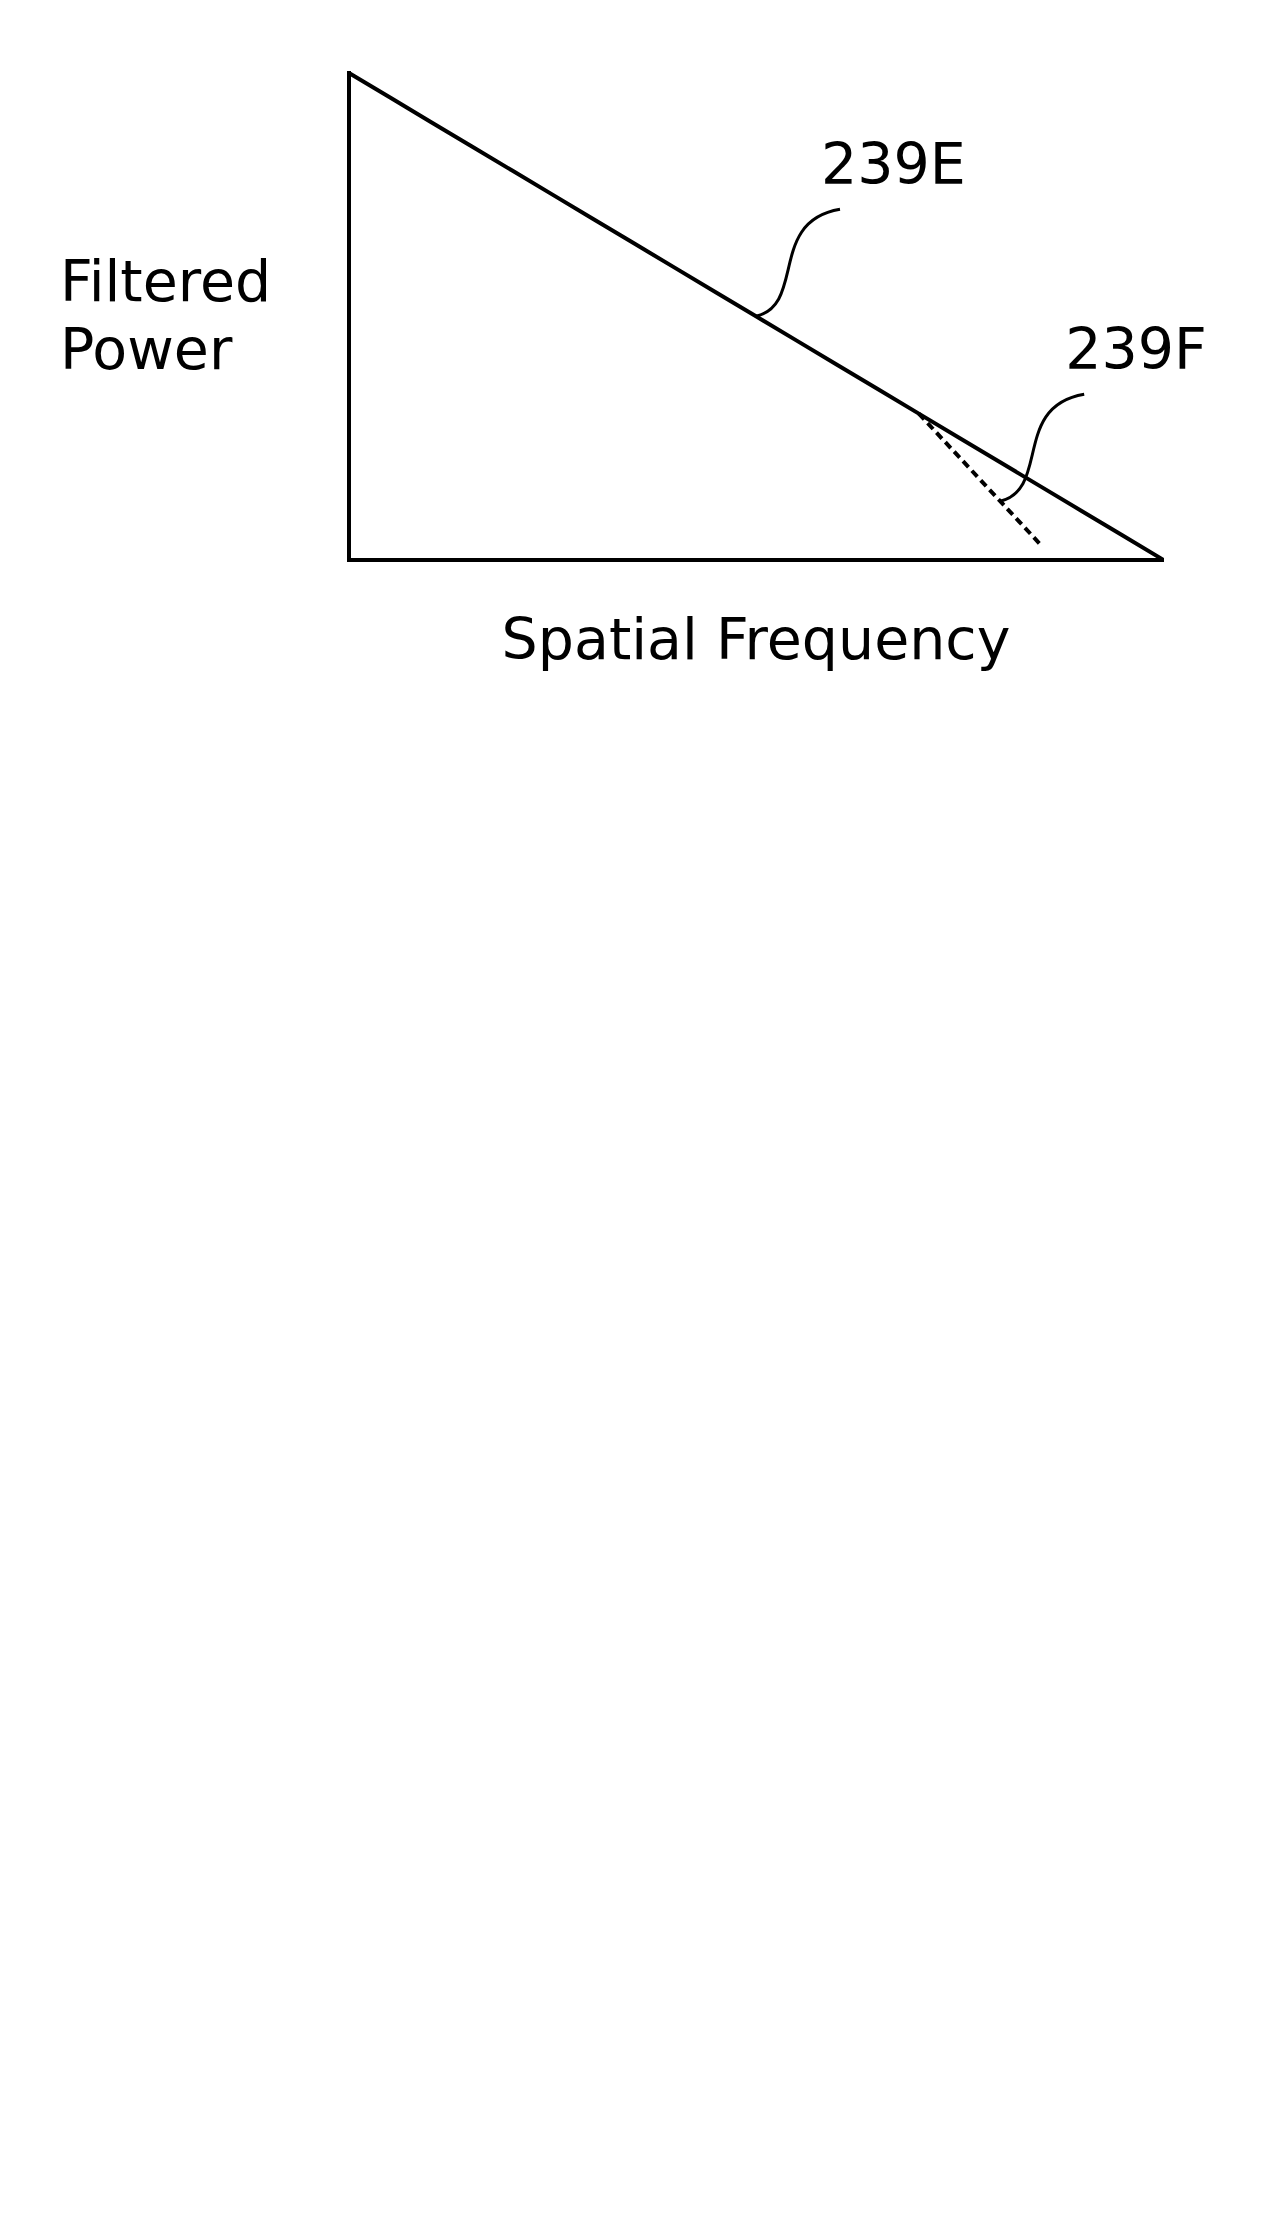 The image size is (1263, 2229). I want to click on x-axis-title: Spatial Frequency, so click(756, 639).